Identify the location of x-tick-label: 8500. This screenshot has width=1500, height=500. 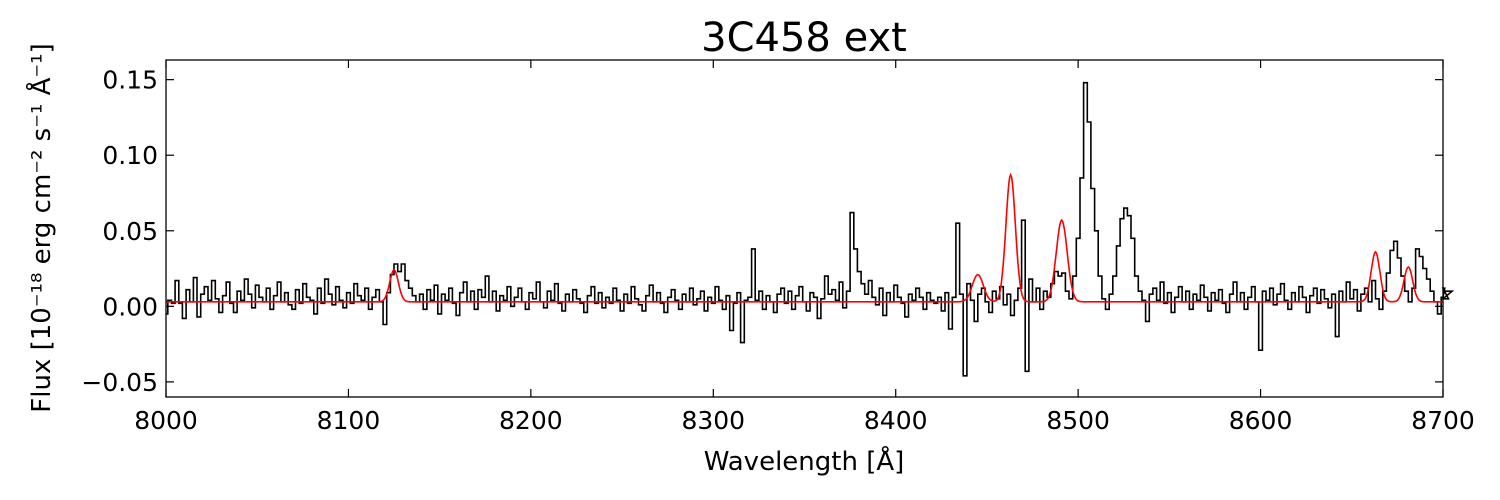
(1078, 420).